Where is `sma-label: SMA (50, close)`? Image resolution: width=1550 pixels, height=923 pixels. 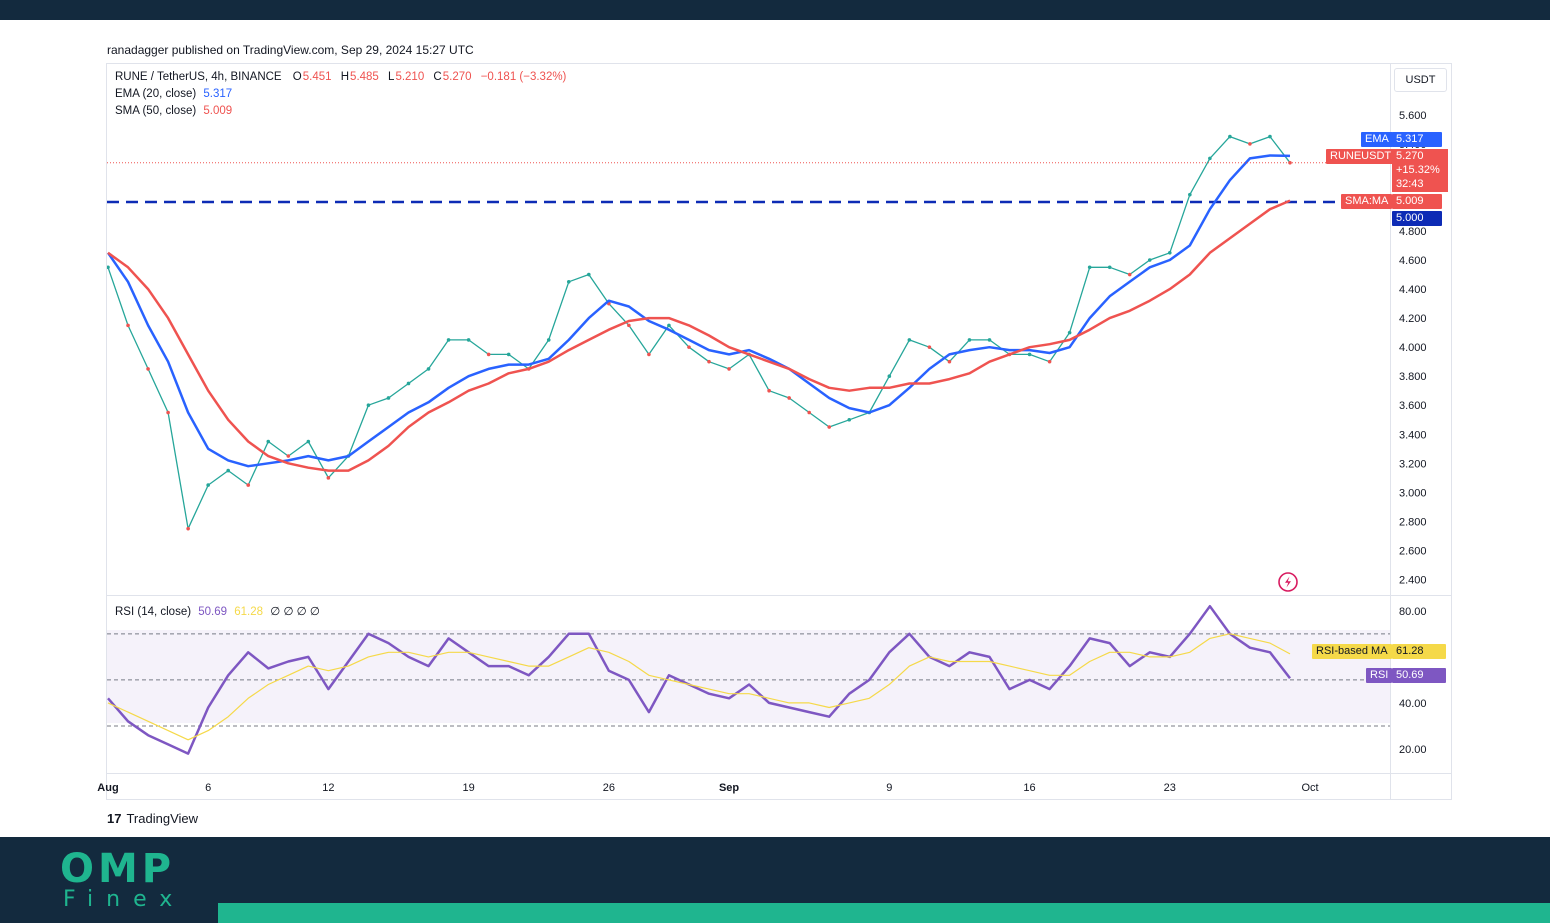
sma-label: SMA (50, close) is located at coordinates (156, 111).